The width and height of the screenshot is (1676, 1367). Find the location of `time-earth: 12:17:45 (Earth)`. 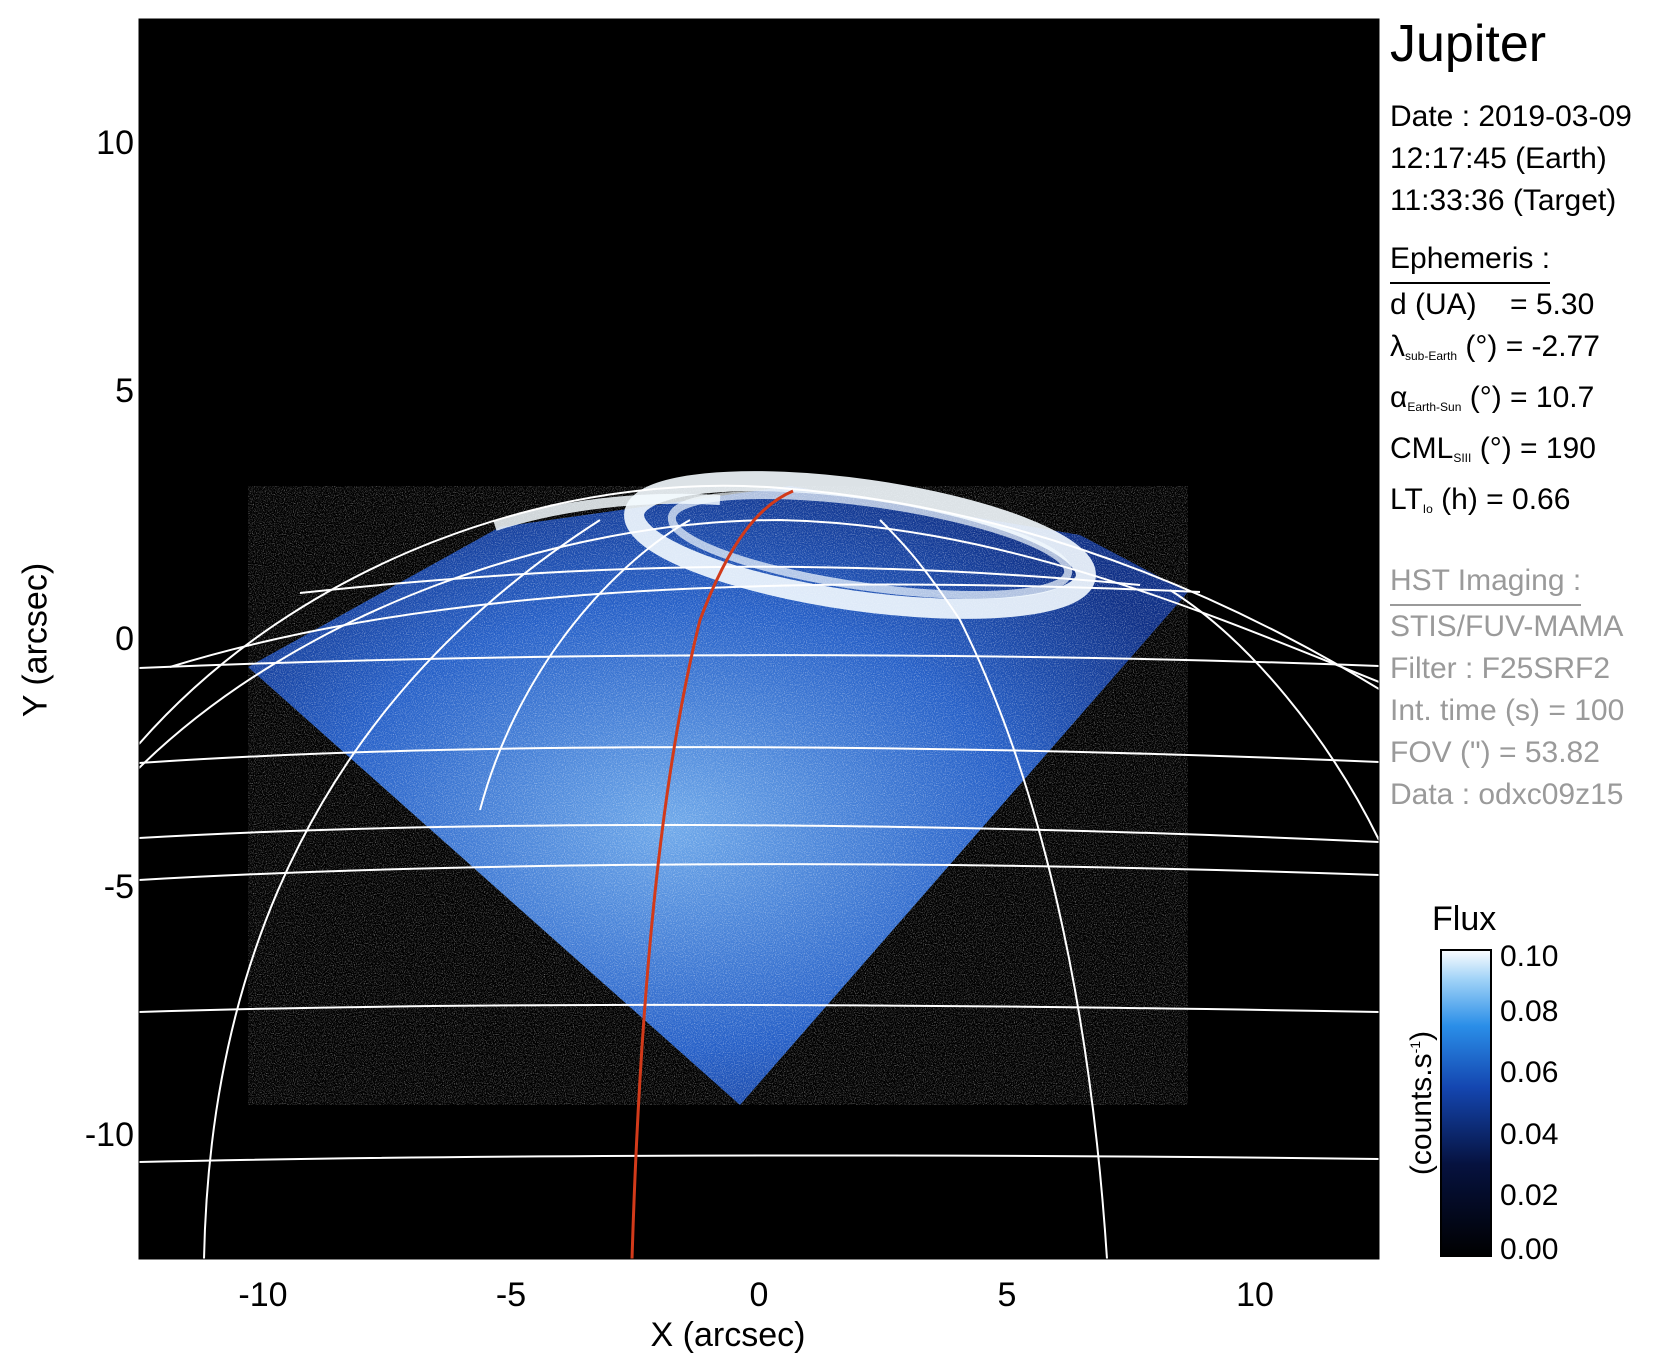

time-earth: 12:17:45 (Earth) is located at coordinates (1498, 158).